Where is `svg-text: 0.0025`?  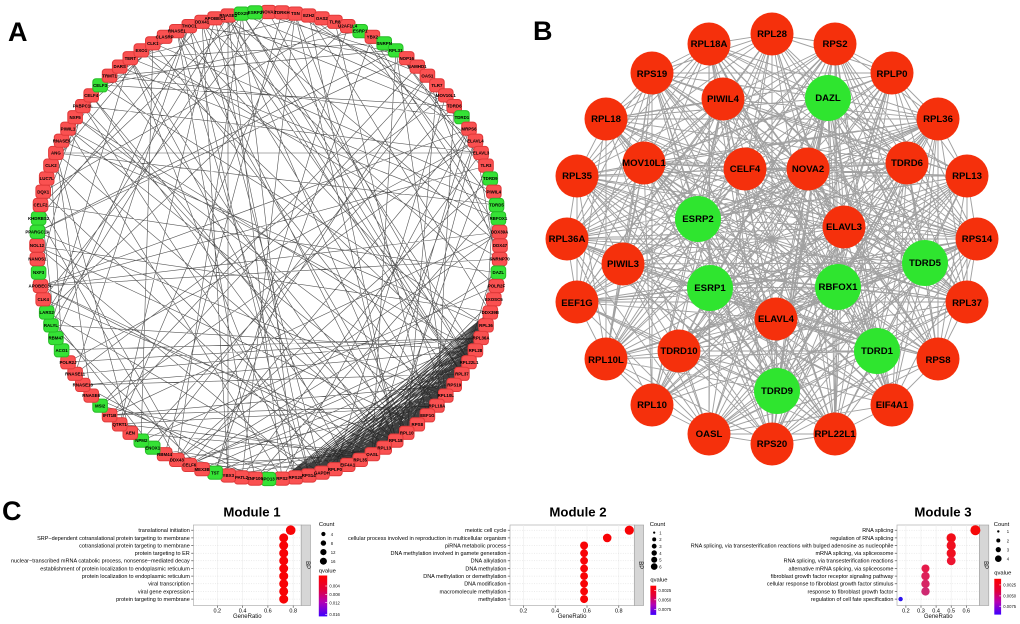
svg-text: 0.0025 is located at coordinates (1009, 585).